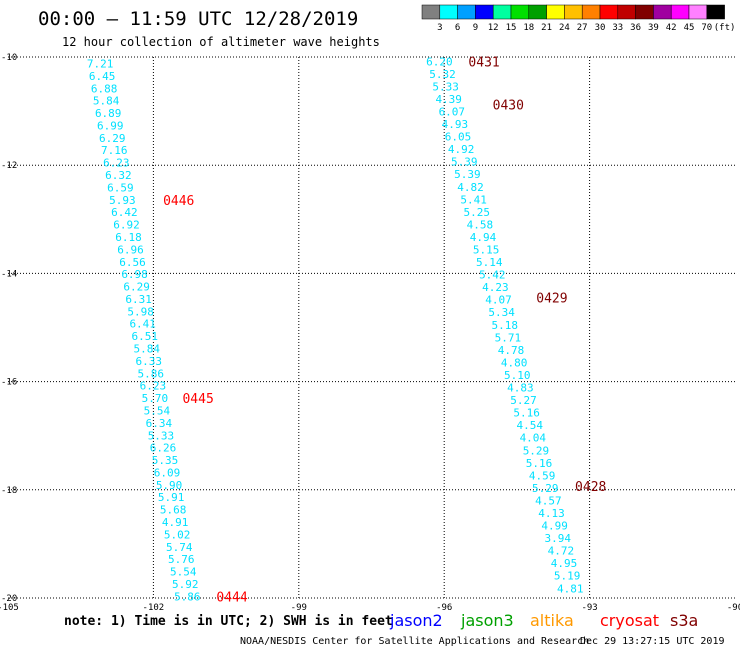 The height and width of the screenshot is (650, 740). I want to click on color-scale-label: 6, so click(457, 28).